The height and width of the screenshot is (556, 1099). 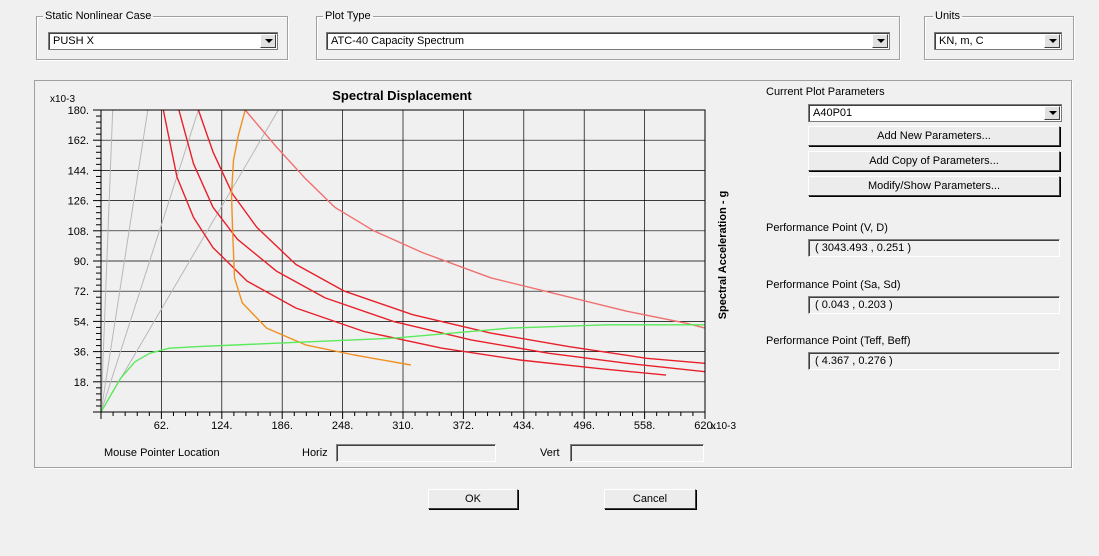 I want to click on x-tick-label: 186., so click(x=281, y=426).